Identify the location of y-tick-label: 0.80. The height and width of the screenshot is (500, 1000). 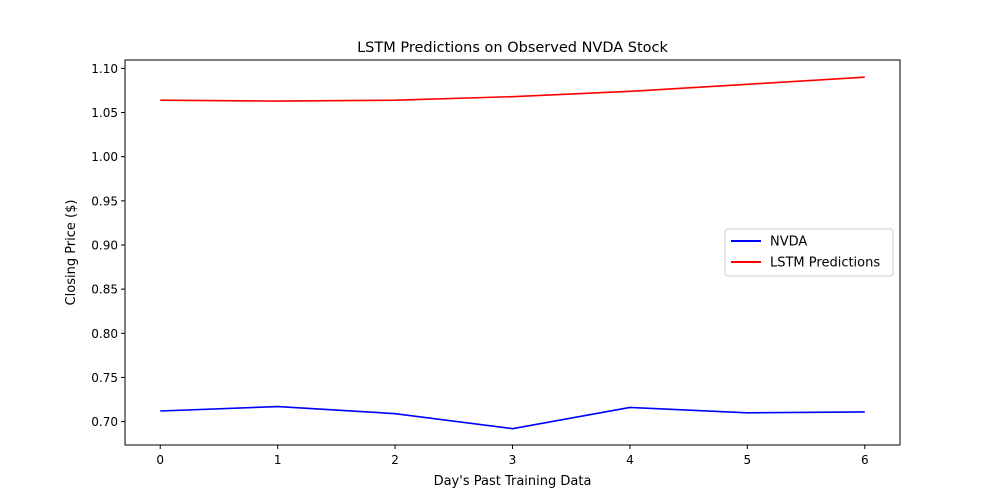
(104, 334).